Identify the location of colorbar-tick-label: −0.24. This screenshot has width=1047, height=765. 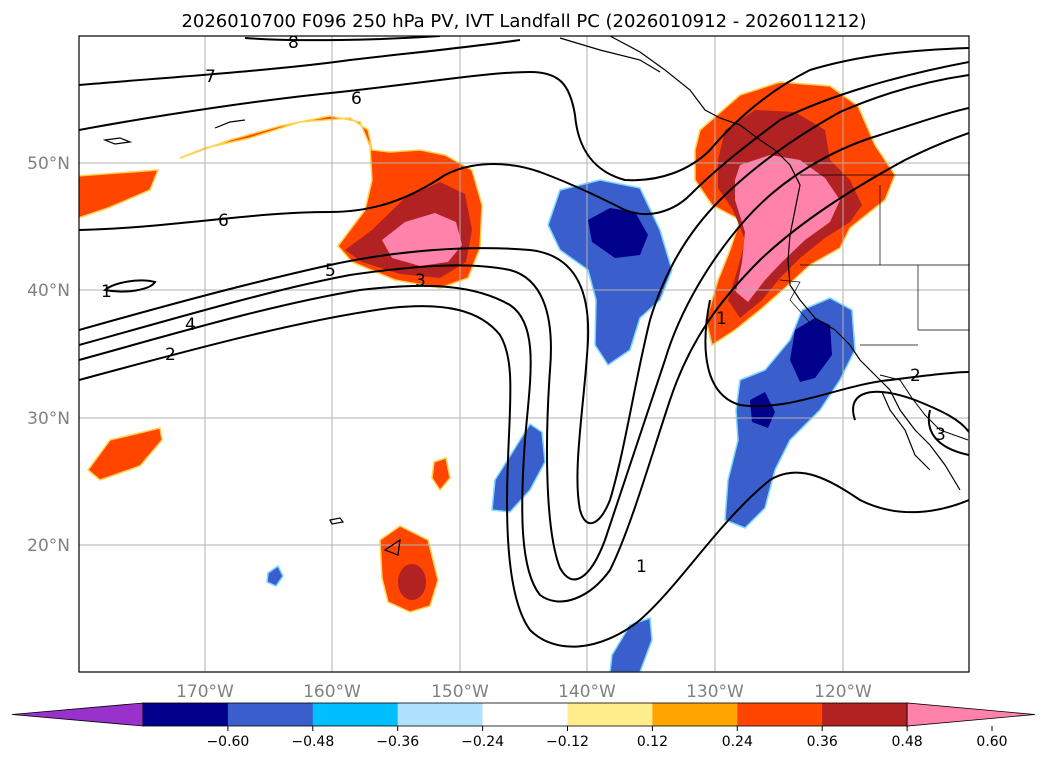
(482, 742).